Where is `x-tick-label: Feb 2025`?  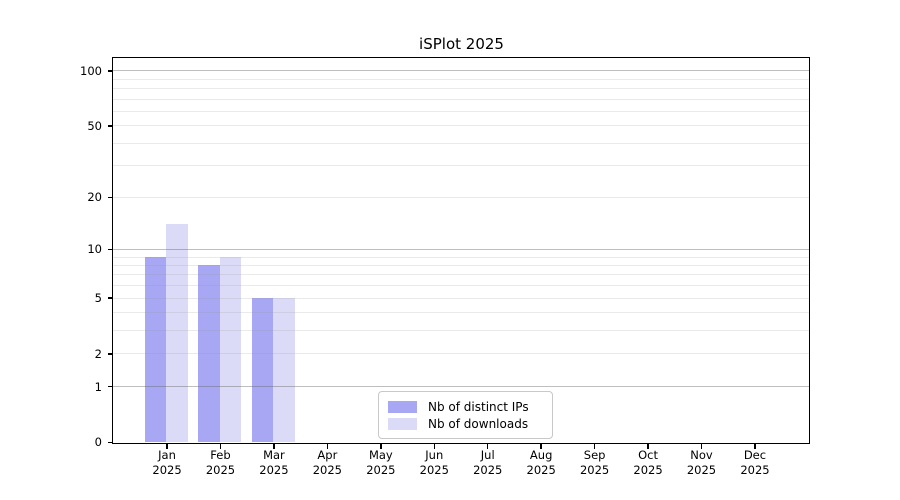
x-tick-label: Feb 2025 is located at coordinates (220, 463).